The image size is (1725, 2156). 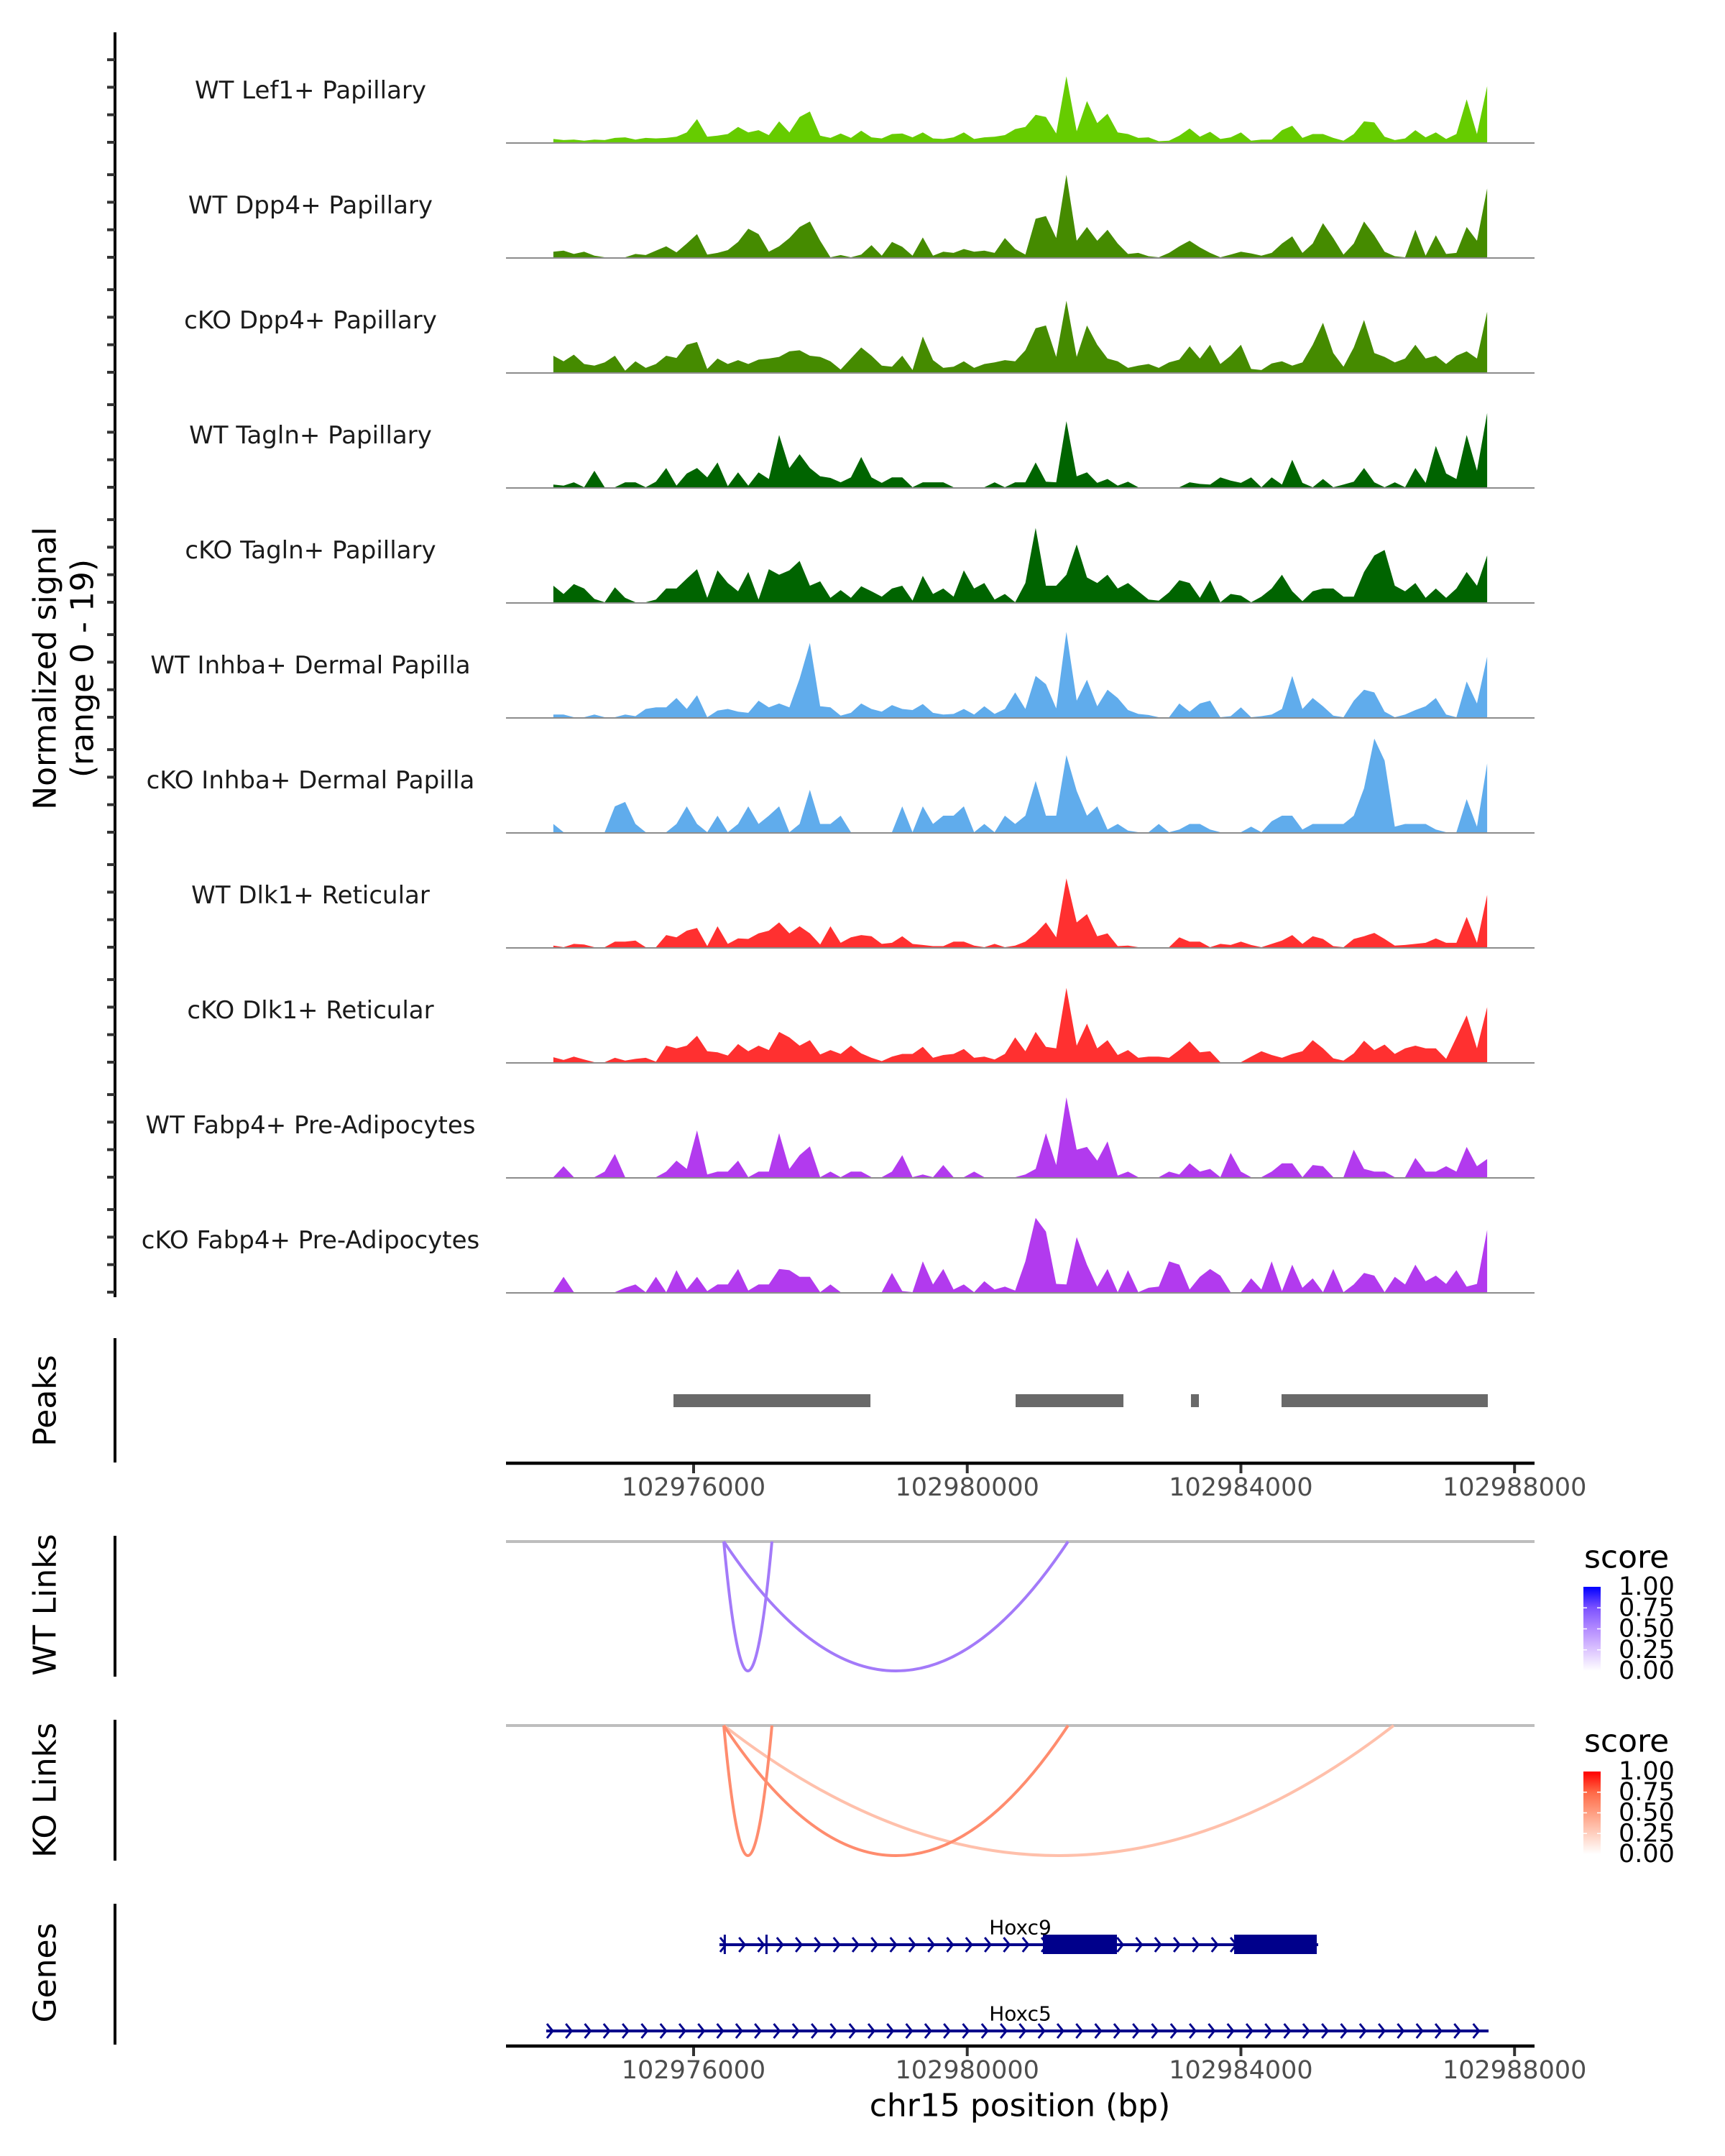 What do you see at coordinates (311, 1126) in the screenshot?
I see `track-label: WT Fabp4+ Pre-Adipocytes` at bounding box center [311, 1126].